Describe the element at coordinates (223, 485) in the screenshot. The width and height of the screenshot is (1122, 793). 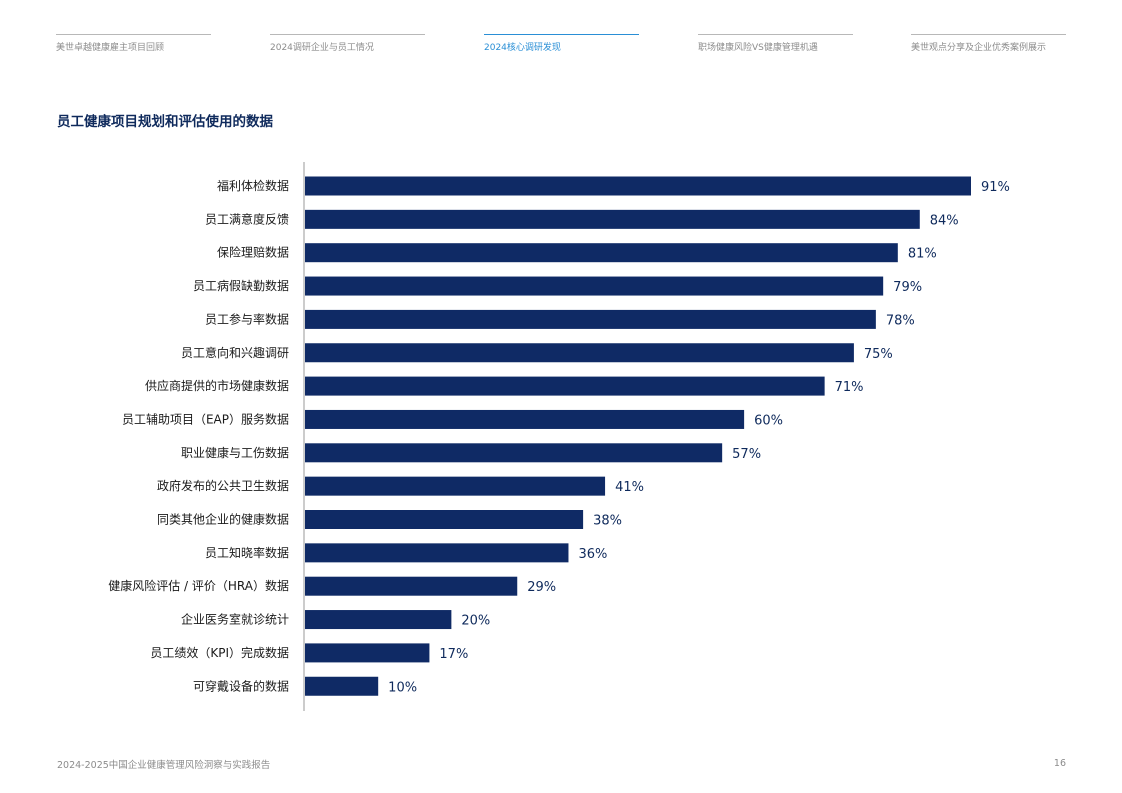
I see `category-label: 政府发布的公共卫生数据` at that location.